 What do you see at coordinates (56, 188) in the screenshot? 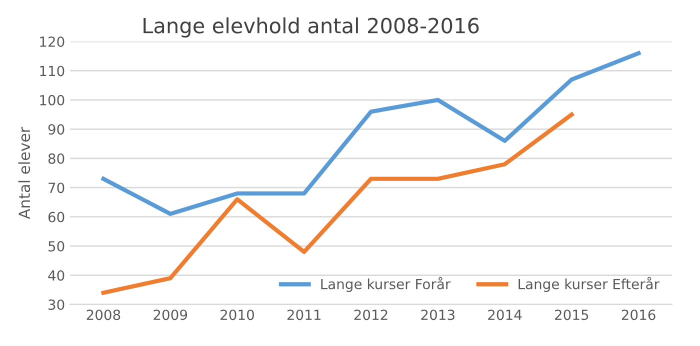
I see `y-tick-label: 70` at bounding box center [56, 188].